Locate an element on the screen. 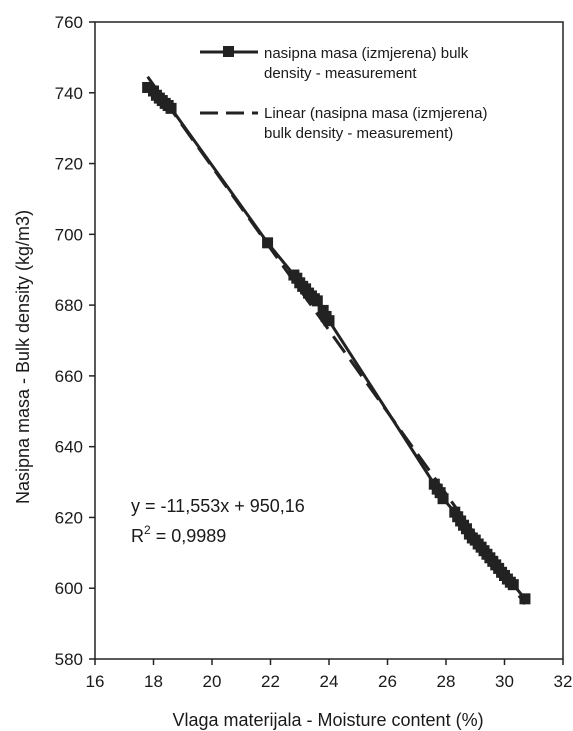 The width and height of the screenshot is (573, 731). x-tick-label: 16 is located at coordinates (95, 681).